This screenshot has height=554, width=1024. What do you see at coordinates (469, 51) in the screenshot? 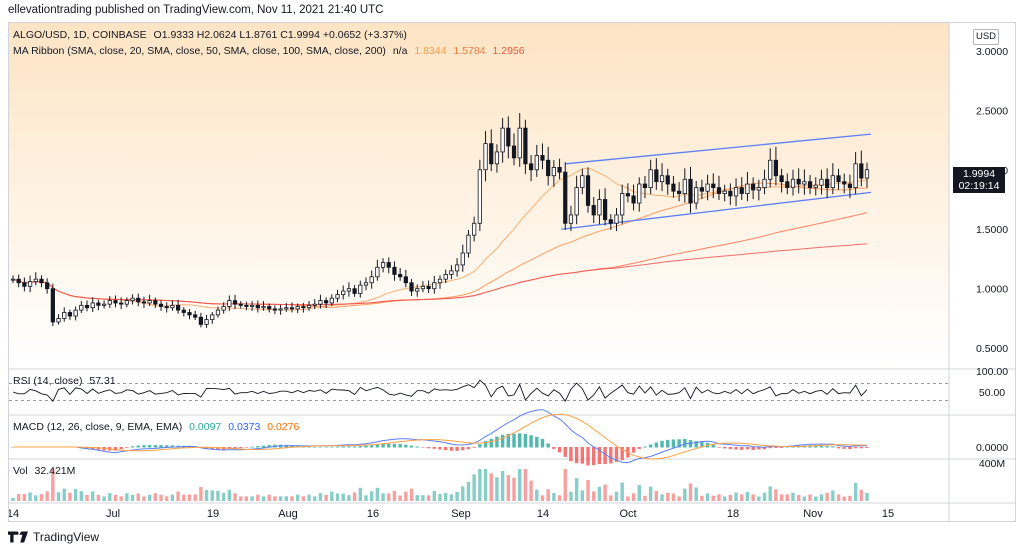
I see `ma-value-2: 1.5784` at bounding box center [469, 51].